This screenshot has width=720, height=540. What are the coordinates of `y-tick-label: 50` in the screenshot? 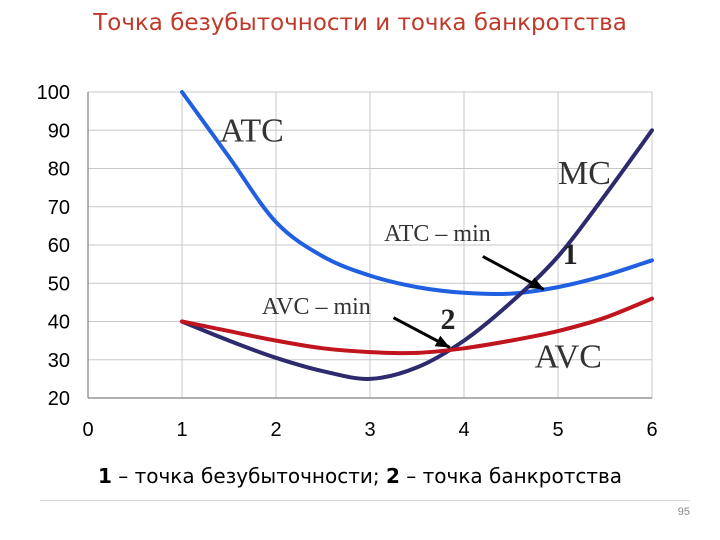 It's located at (59, 284).